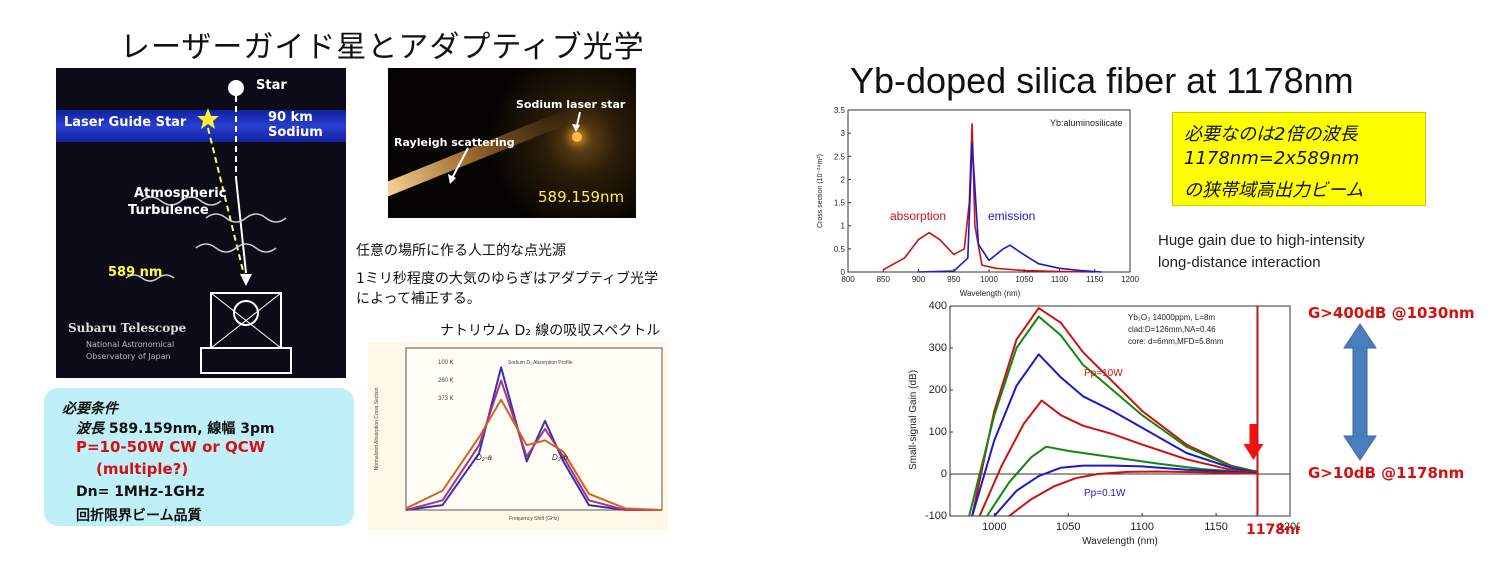 The width and height of the screenshot is (1512, 588). Describe the element at coordinates (581, 197) in the screenshot. I see `photo-wavelength-label: 589.159nm` at that location.